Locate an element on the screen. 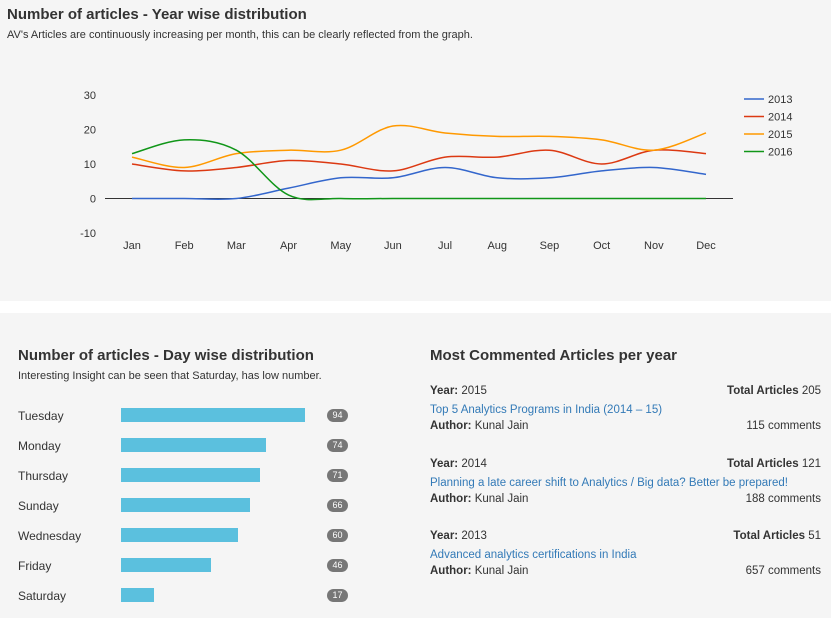 The image size is (831, 618). day-row-tuesday: Tuesday 94 is located at coordinates (188, 417).